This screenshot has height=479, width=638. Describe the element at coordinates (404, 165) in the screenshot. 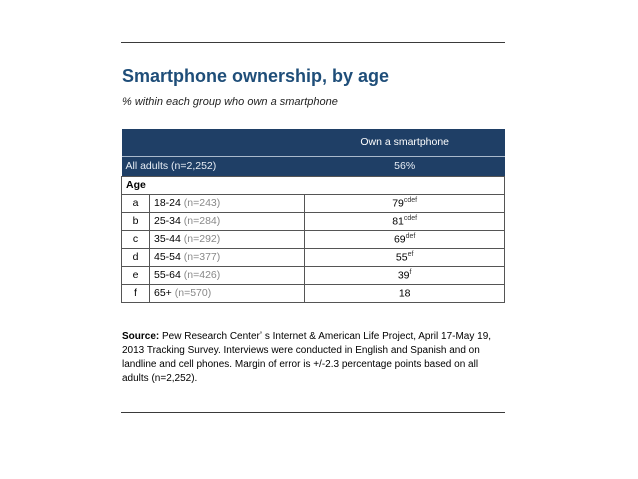

I see `all-adults-value: 56%` at that location.